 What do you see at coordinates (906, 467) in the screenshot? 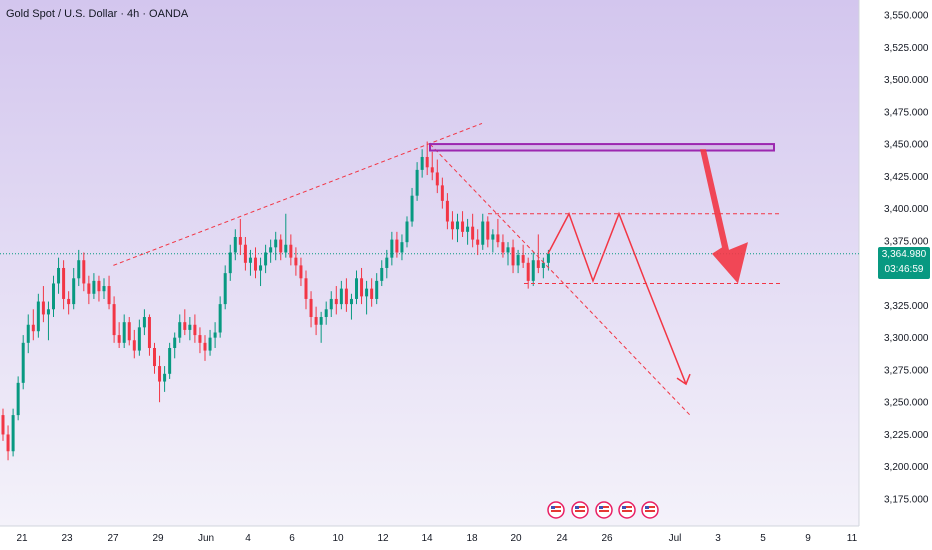
I see `price-tick-label: 3,200.000` at bounding box center [906, 467].